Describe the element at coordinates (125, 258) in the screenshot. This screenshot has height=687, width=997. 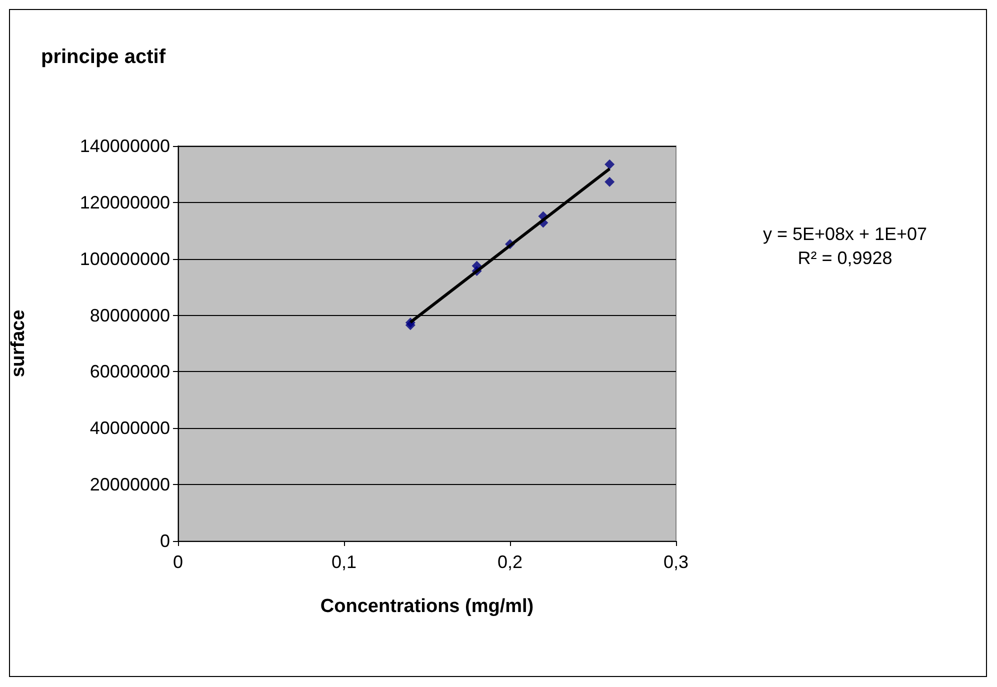
I see `y-tick-label: 100000000` at that location.